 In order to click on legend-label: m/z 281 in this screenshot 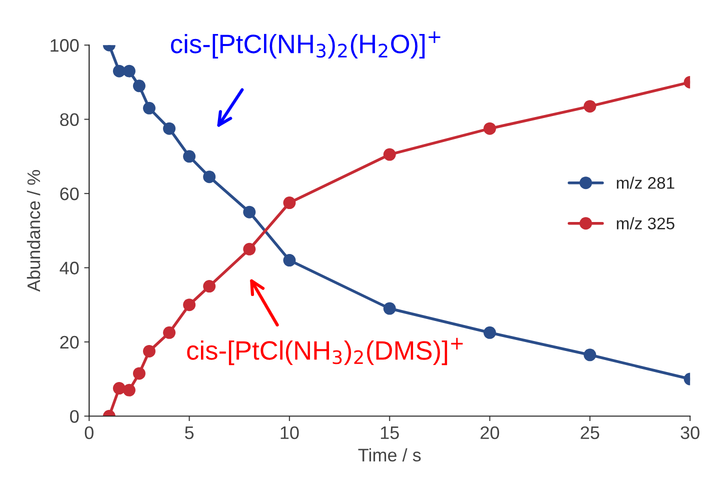, I will do `click(645, 182)`.